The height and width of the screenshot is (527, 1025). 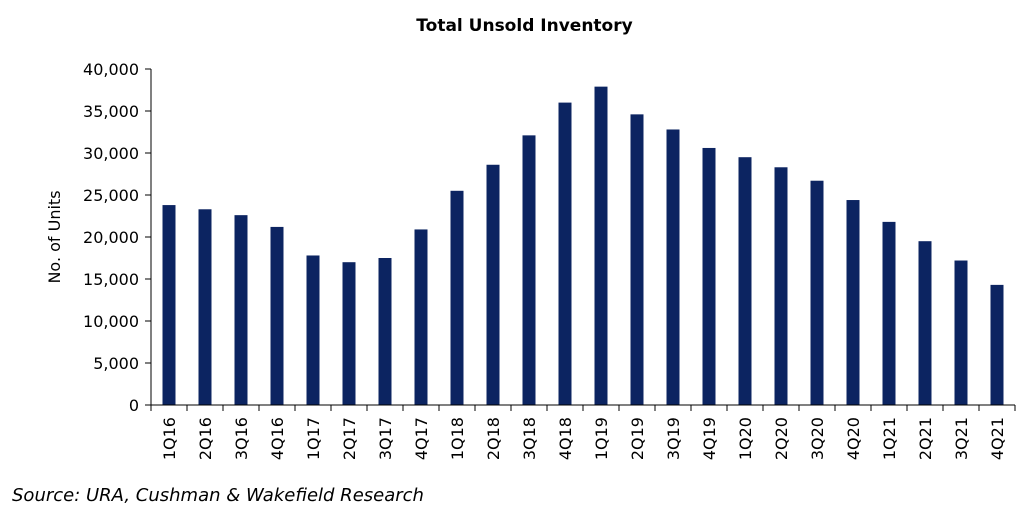 I want to click on x-tick-label: 3Q17, so click(x=385, y=438).